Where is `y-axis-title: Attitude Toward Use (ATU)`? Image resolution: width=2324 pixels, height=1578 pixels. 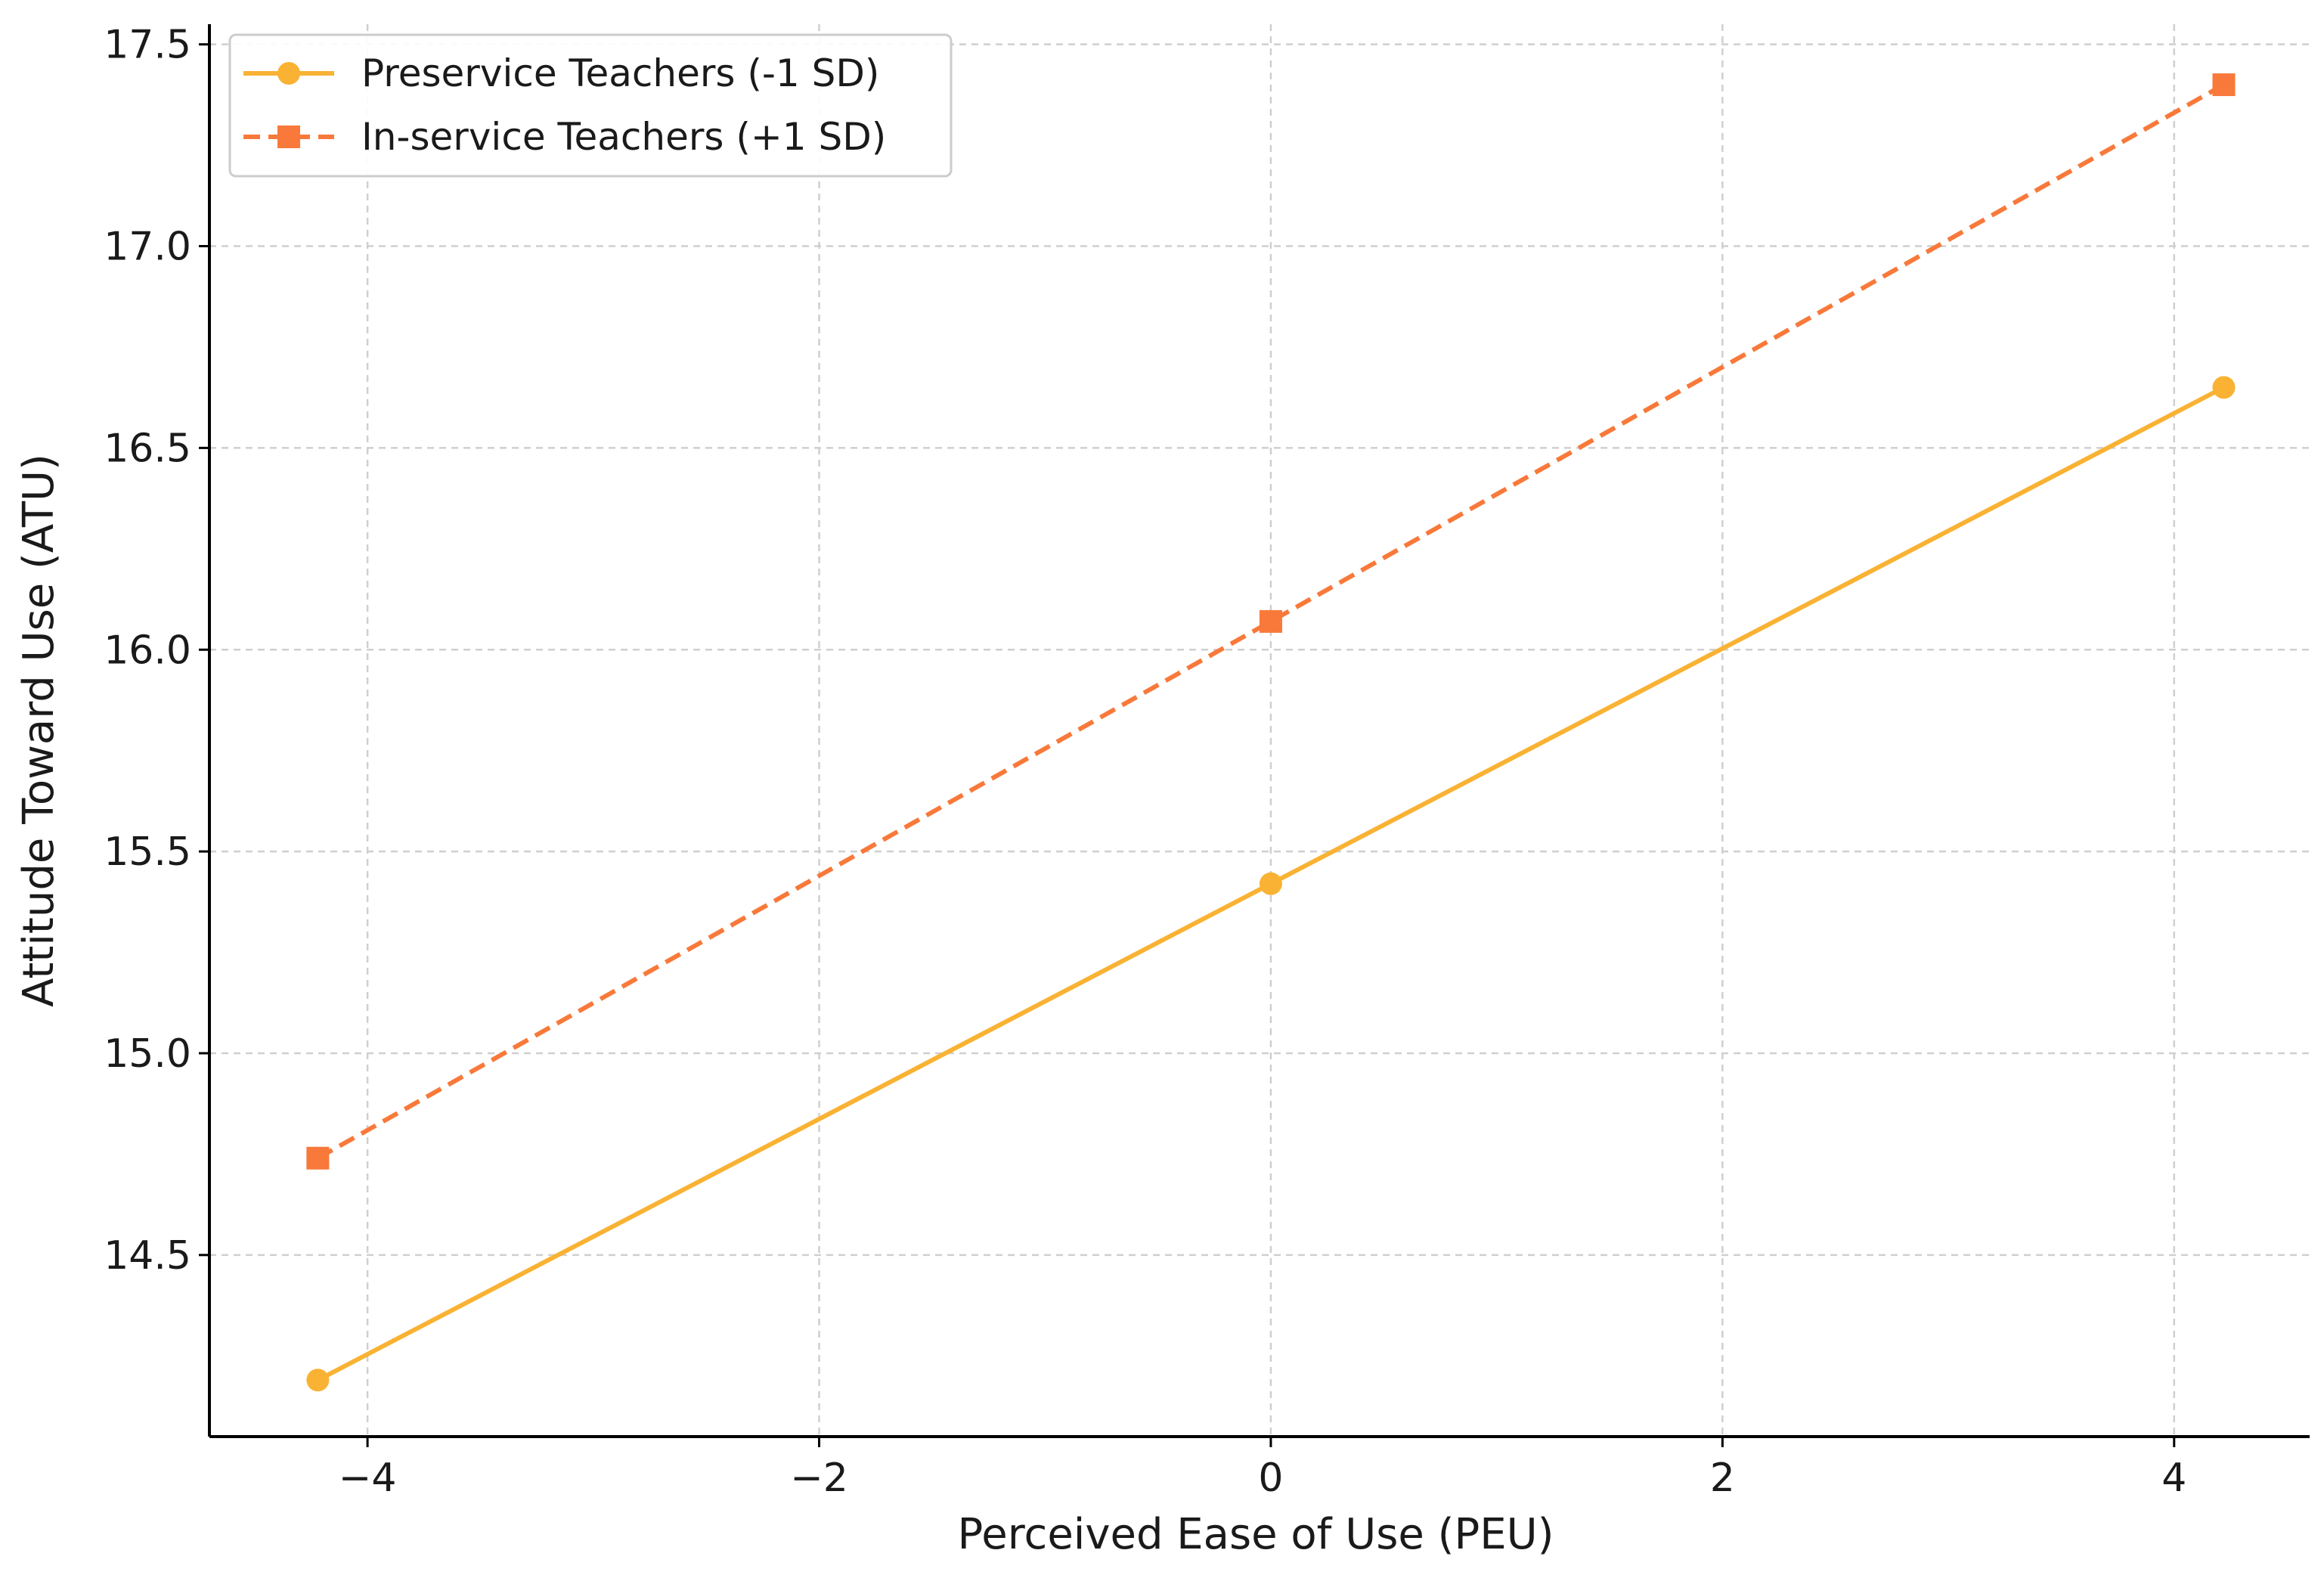 y-axis-title: Attitude Toward Use (ATU) is located at coordinates (39, 730).